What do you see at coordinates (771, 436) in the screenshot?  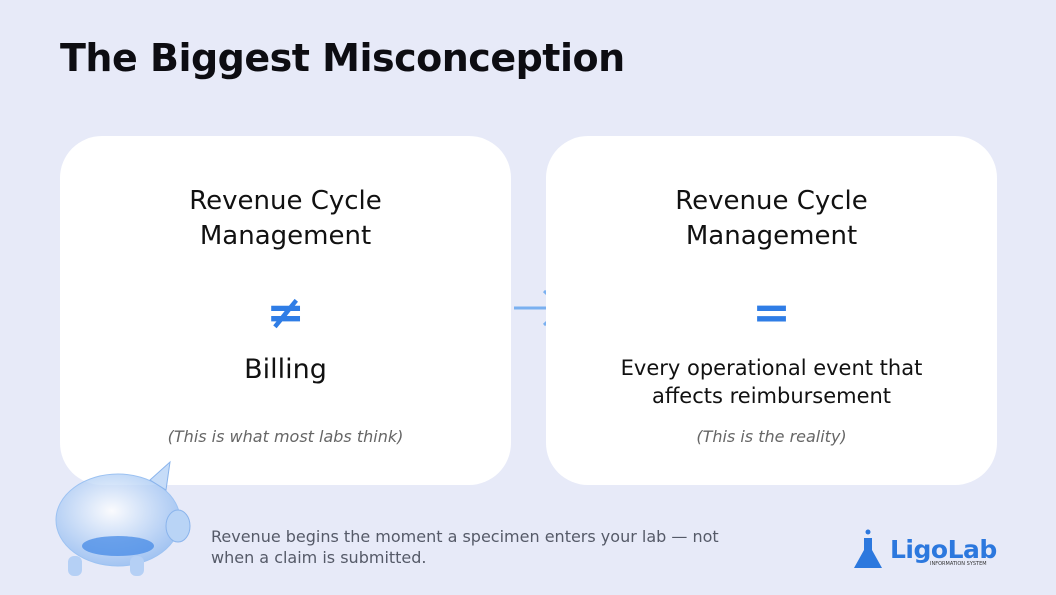 I see `card-note: (This is the reality)` at bounding box center [771, 436].